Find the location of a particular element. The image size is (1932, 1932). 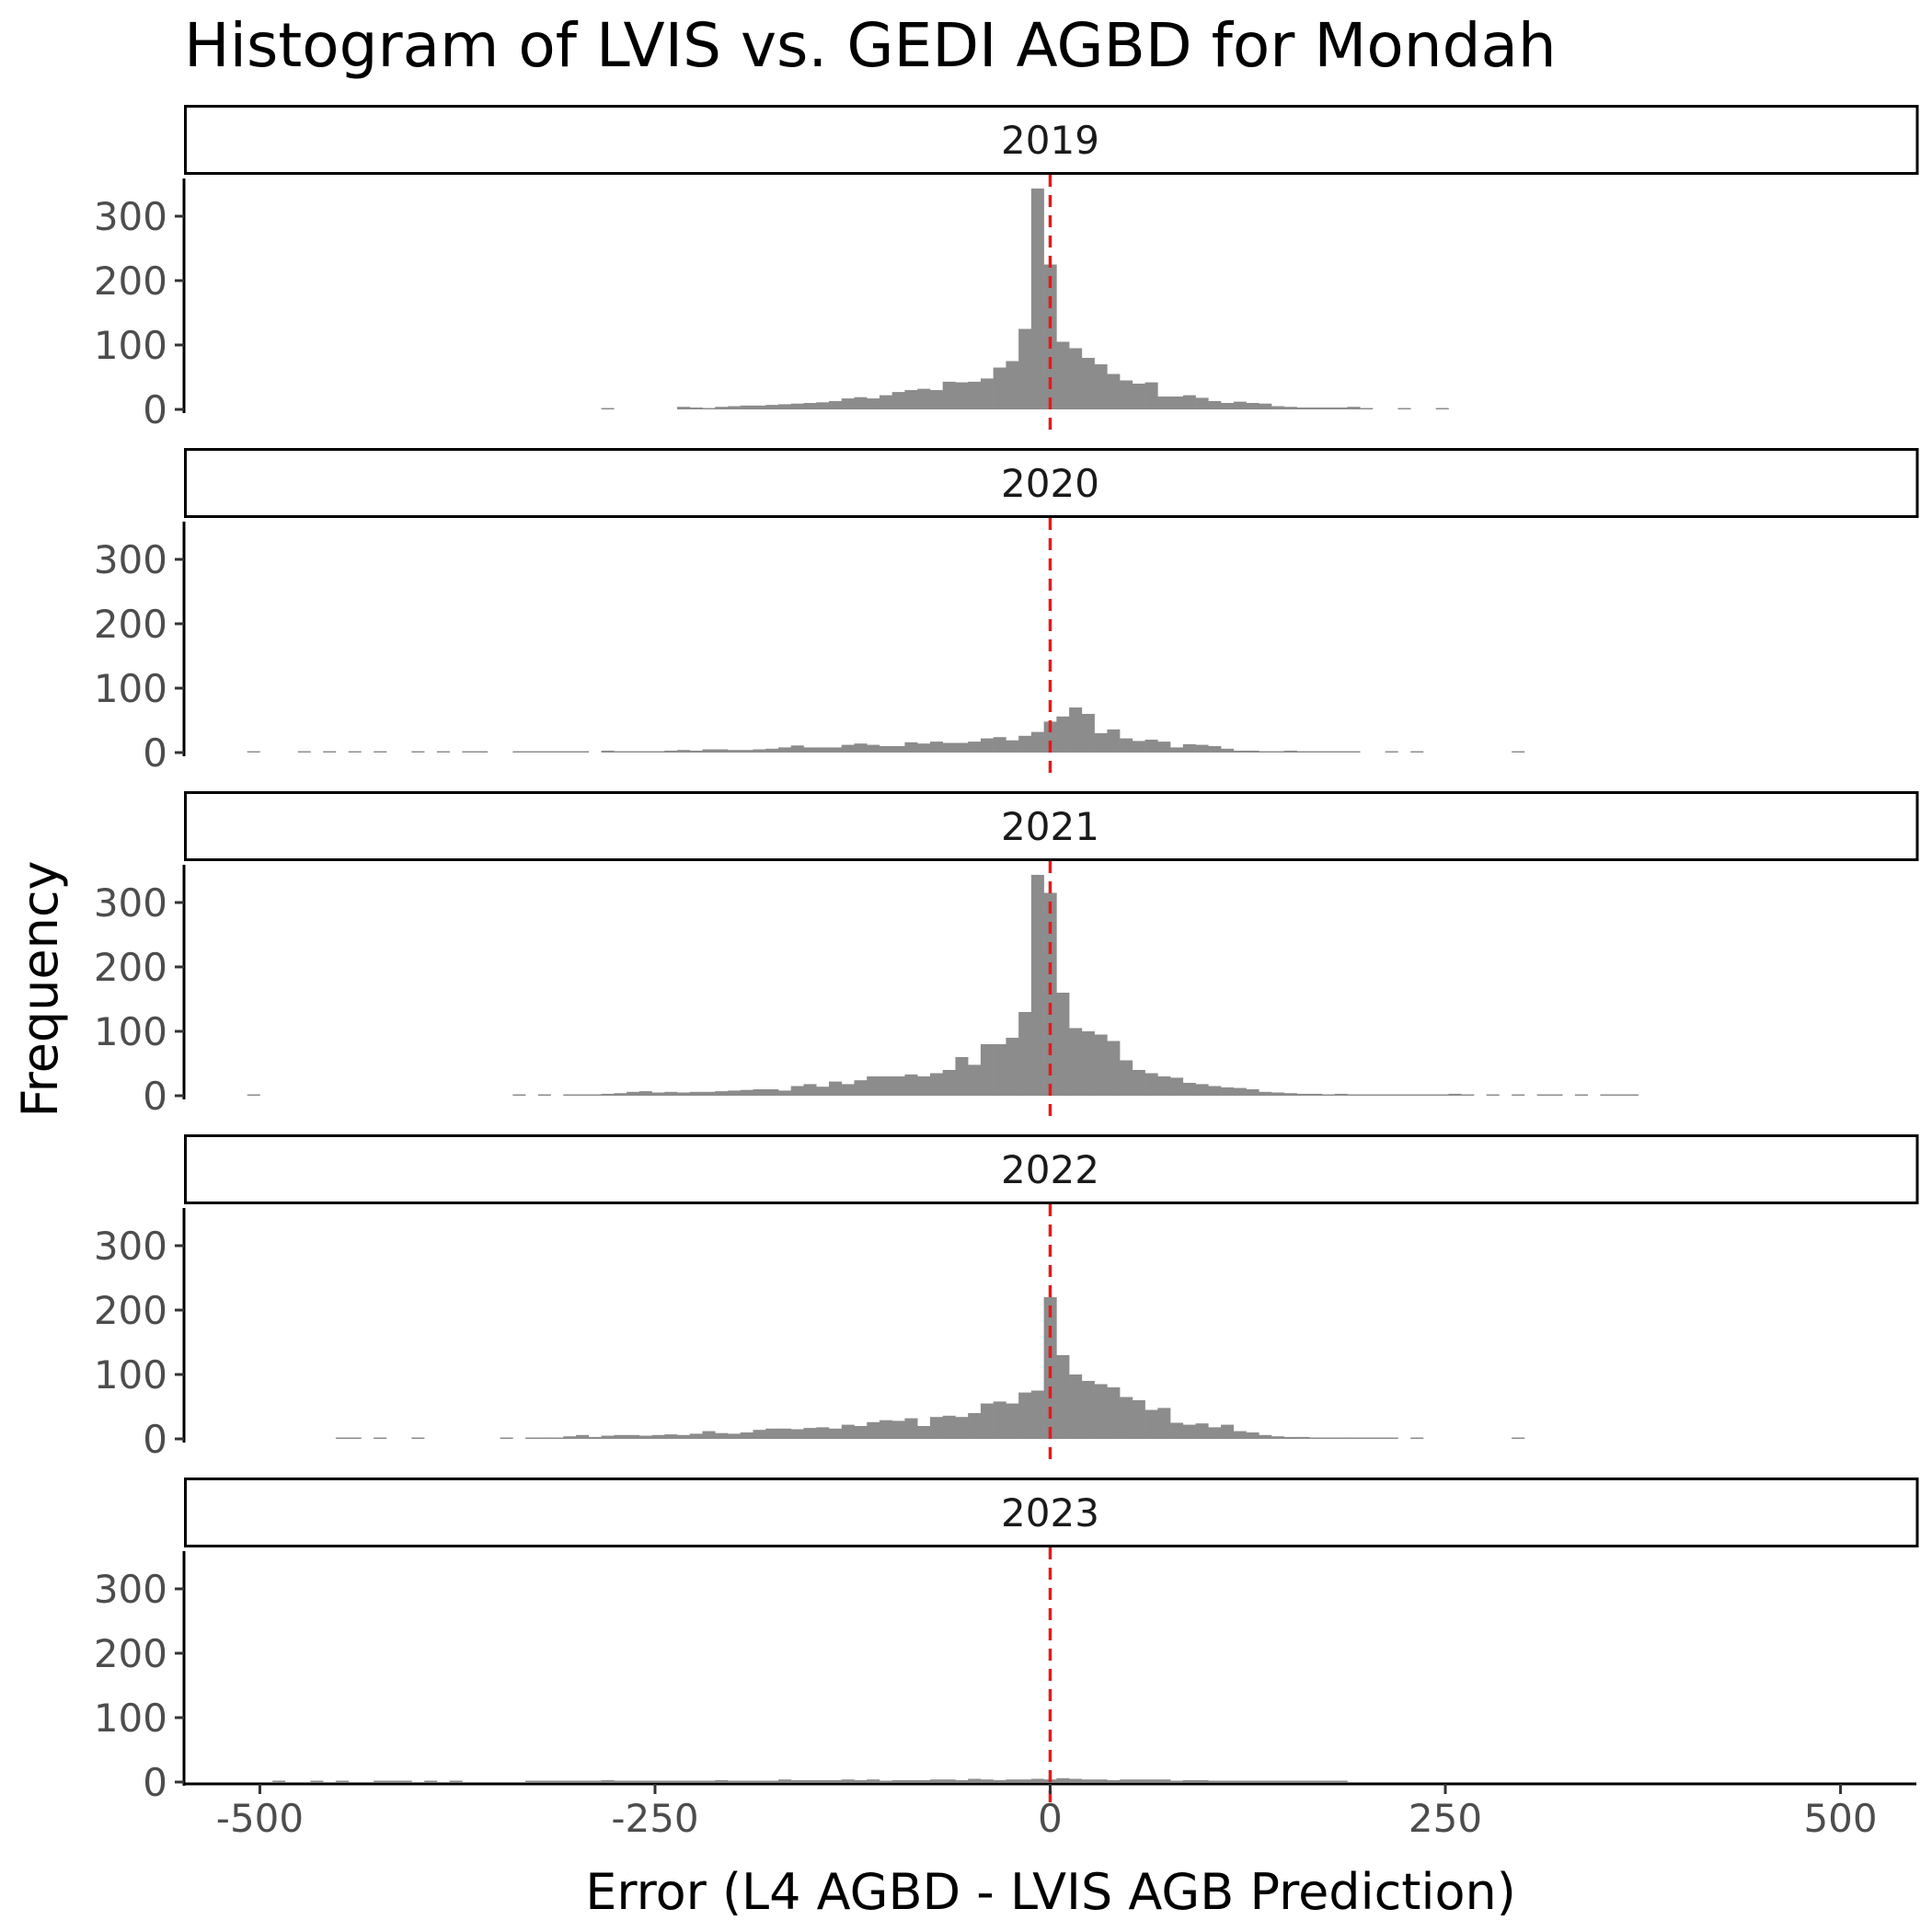

y-tick-label: 300 is located at coordinates (130, 1246).